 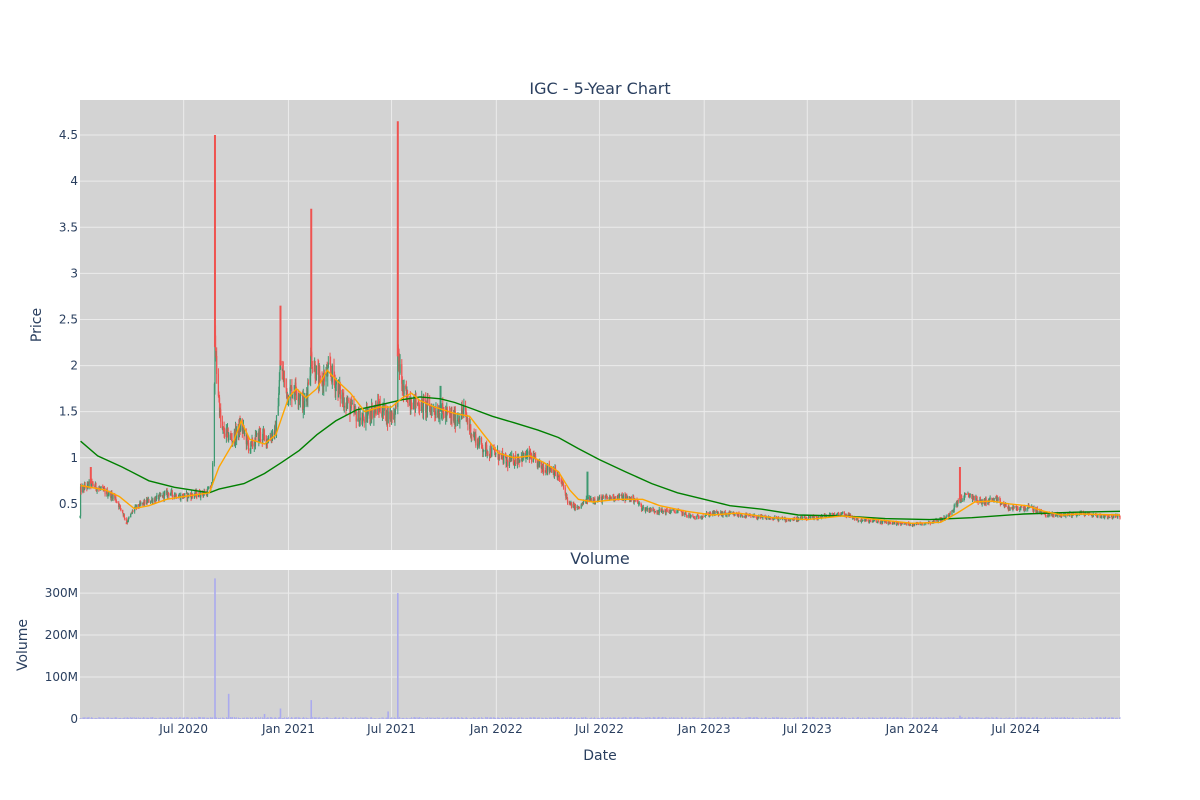 What do you see at coordinates (280, 713) in the screenshot?
I see `volume-spike-bar` at bounding box center [280, 713].